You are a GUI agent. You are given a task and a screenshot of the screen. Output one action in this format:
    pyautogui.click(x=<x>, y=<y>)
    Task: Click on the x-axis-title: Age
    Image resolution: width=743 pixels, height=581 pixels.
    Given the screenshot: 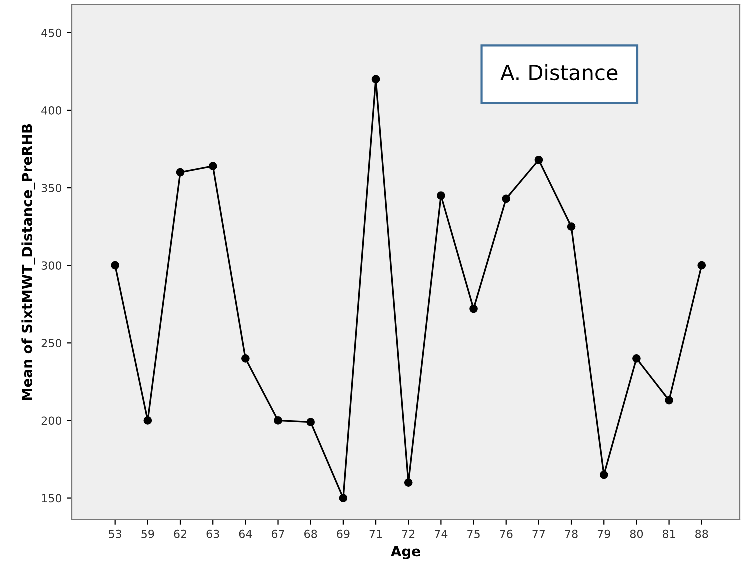 What is the action you would take?
    pyautogui.click(x=405, y=553)
    